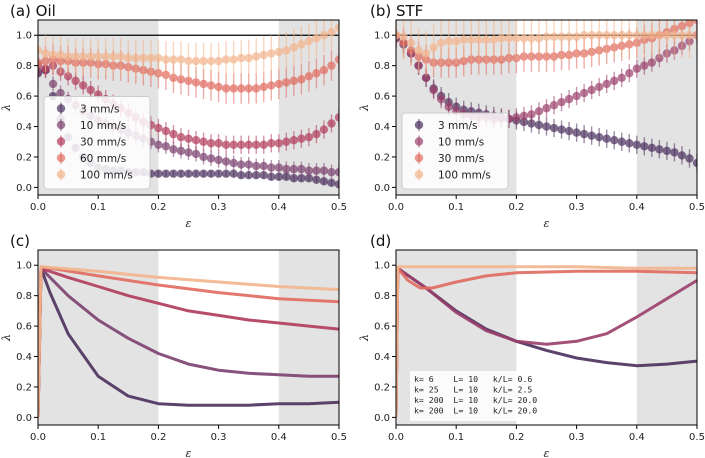  What do you see at coordinates (455, 151) in the screenshot?
I see `legend-box` at bounding box center [455, 151].